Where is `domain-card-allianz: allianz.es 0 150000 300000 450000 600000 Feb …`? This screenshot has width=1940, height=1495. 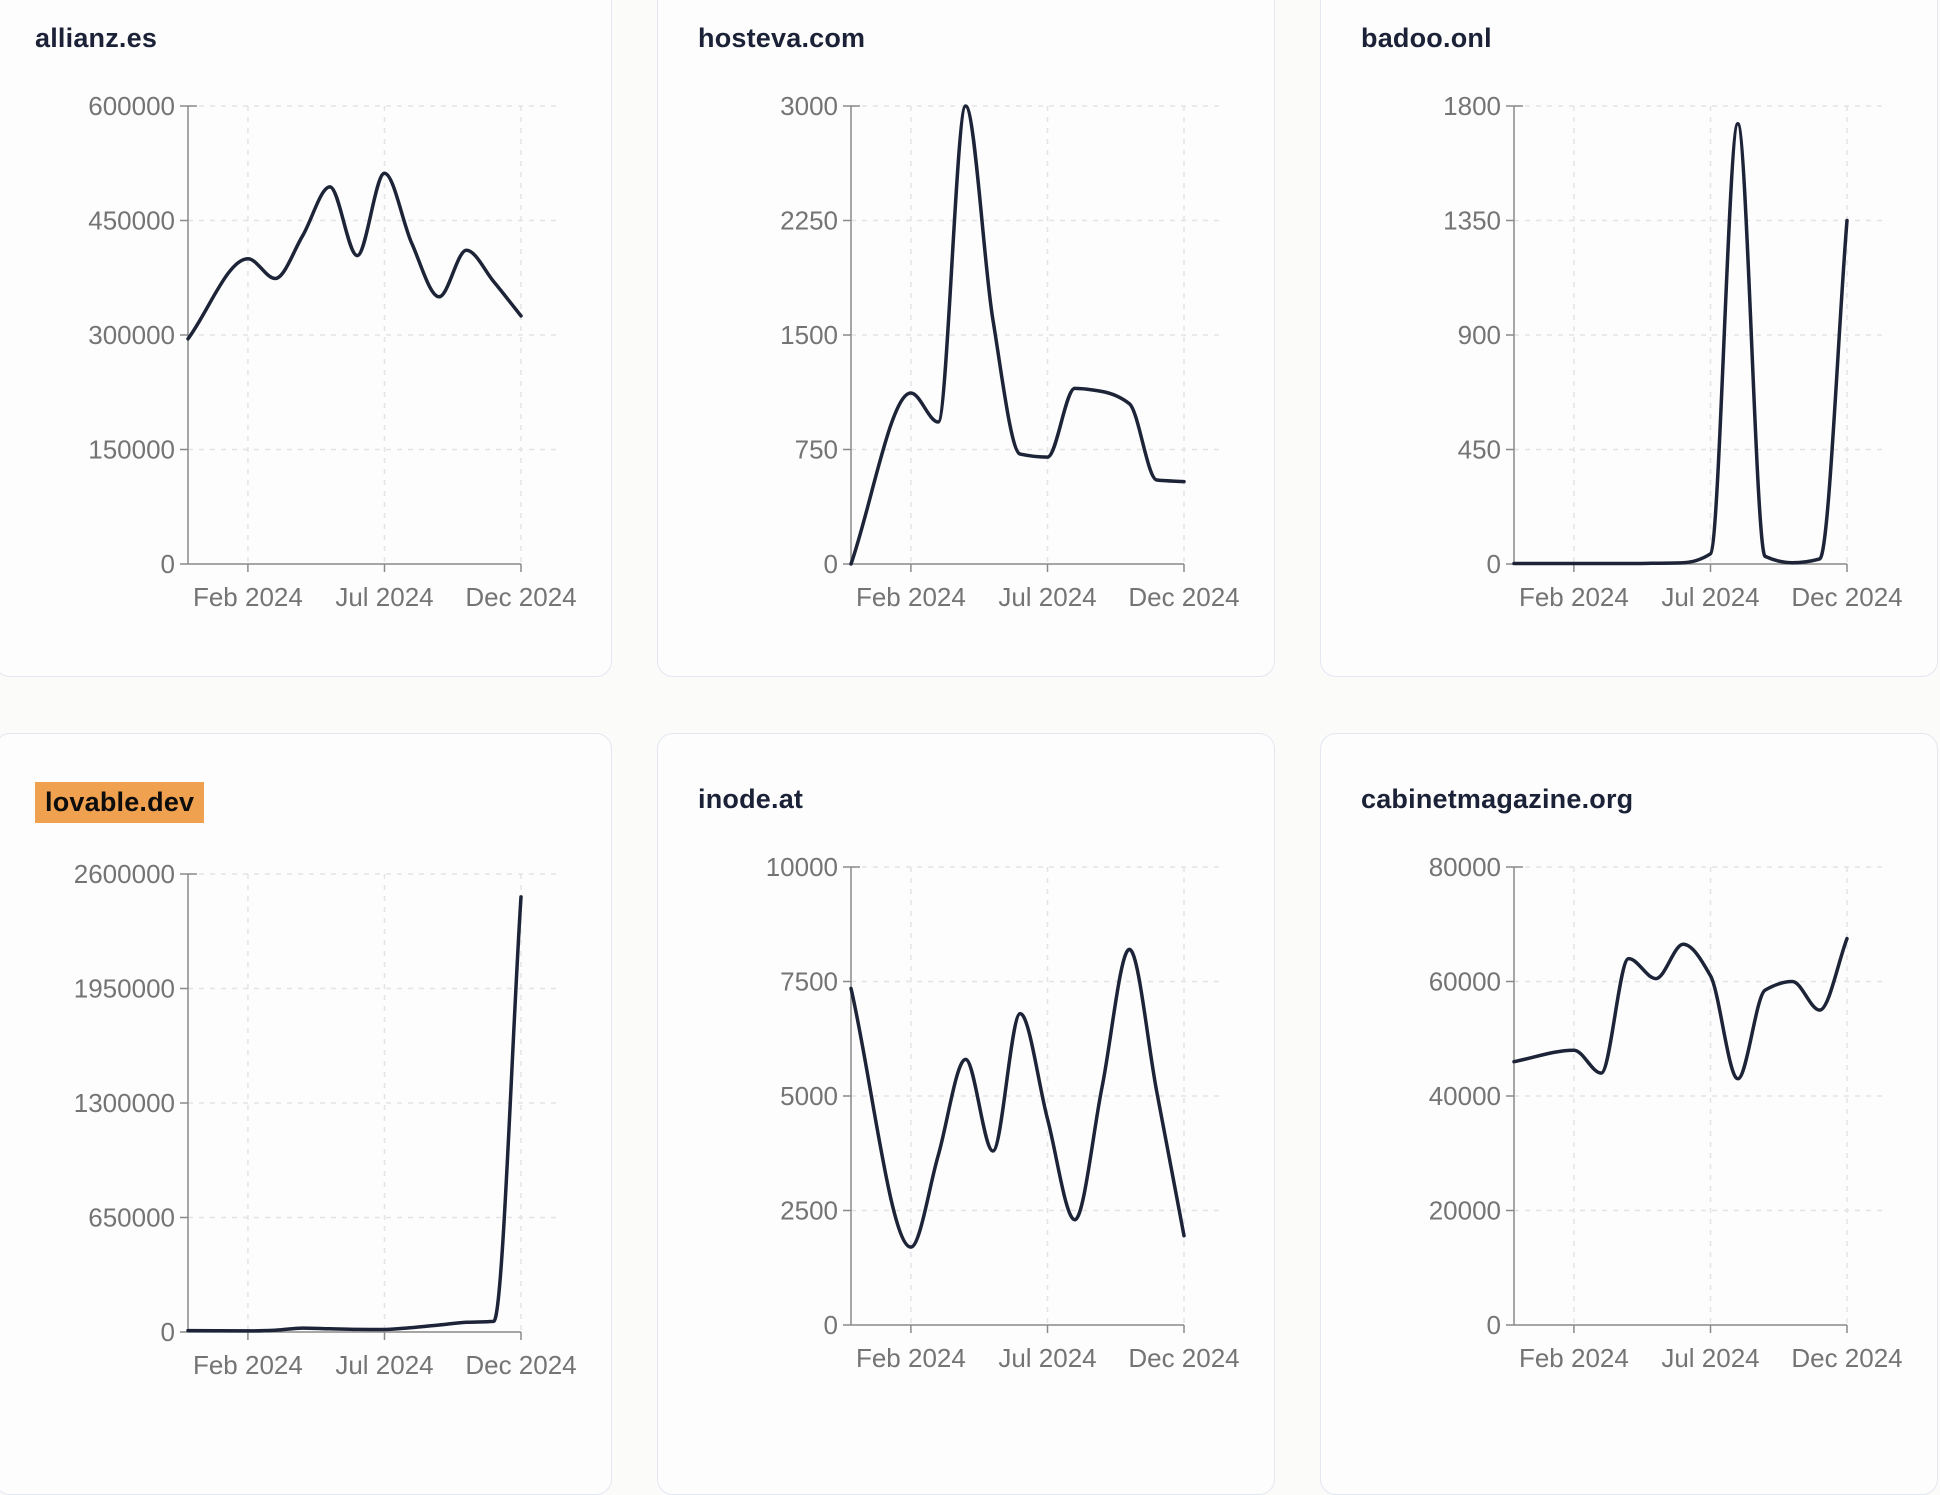
domain-card-allianz: allianz.es 0 150000 300000 450000 600000 Feb … is located at coordinates (306, 338).